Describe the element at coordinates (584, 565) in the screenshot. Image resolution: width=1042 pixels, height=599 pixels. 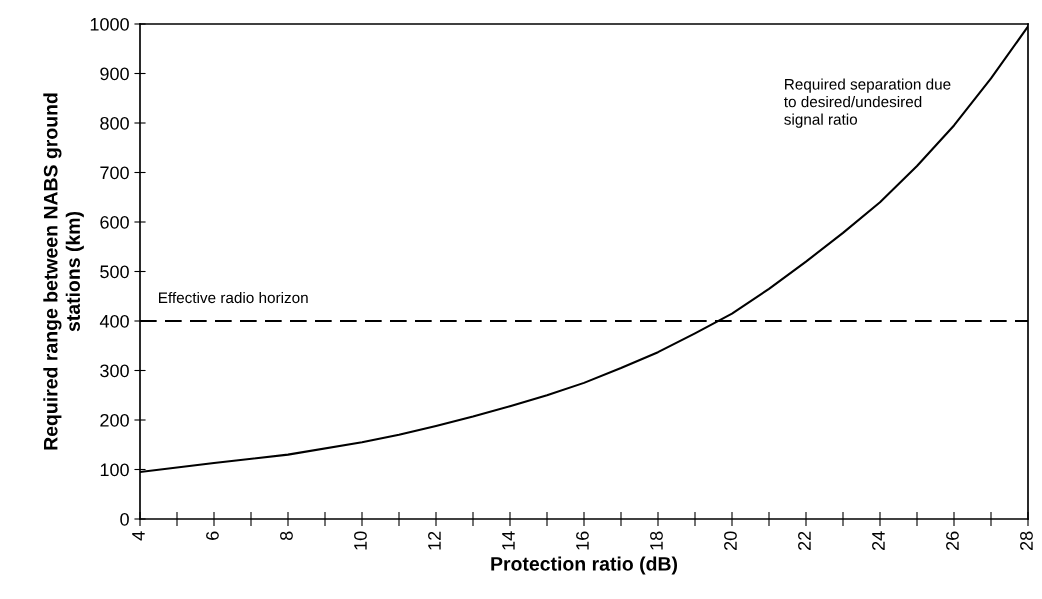
I see `x-axis-title: Protection ratio (dB)` at that location.